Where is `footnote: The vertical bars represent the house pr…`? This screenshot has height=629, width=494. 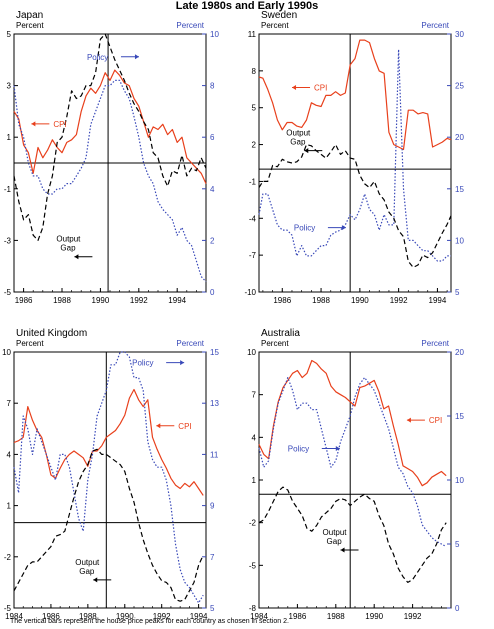
footnote: The vertical bars represent the house pr… is located at coordinates (149, 621).